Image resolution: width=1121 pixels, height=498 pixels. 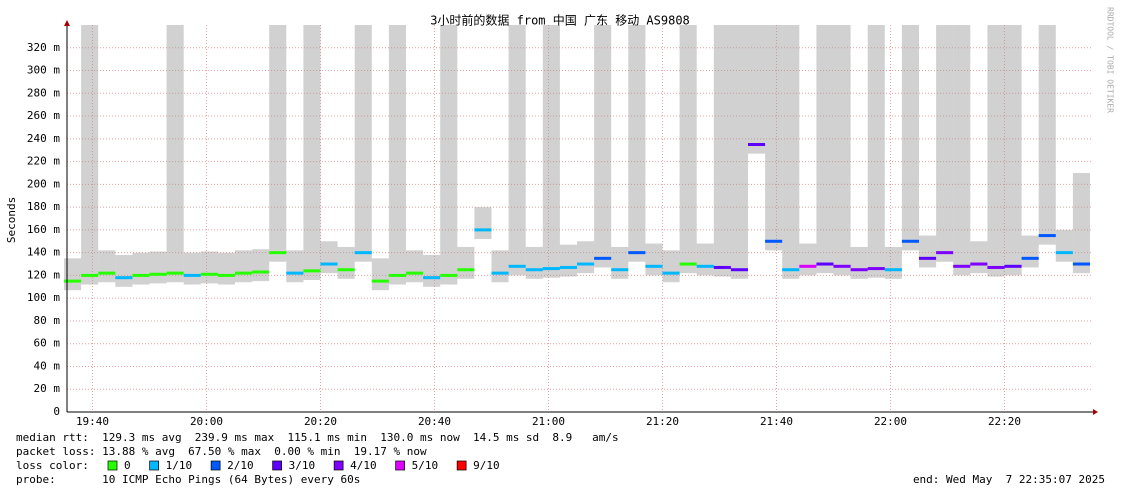 What do you see at coordinates (127, 465) in the screenshot?
I see `legend-label: 0` at bounding box center [127, 465].